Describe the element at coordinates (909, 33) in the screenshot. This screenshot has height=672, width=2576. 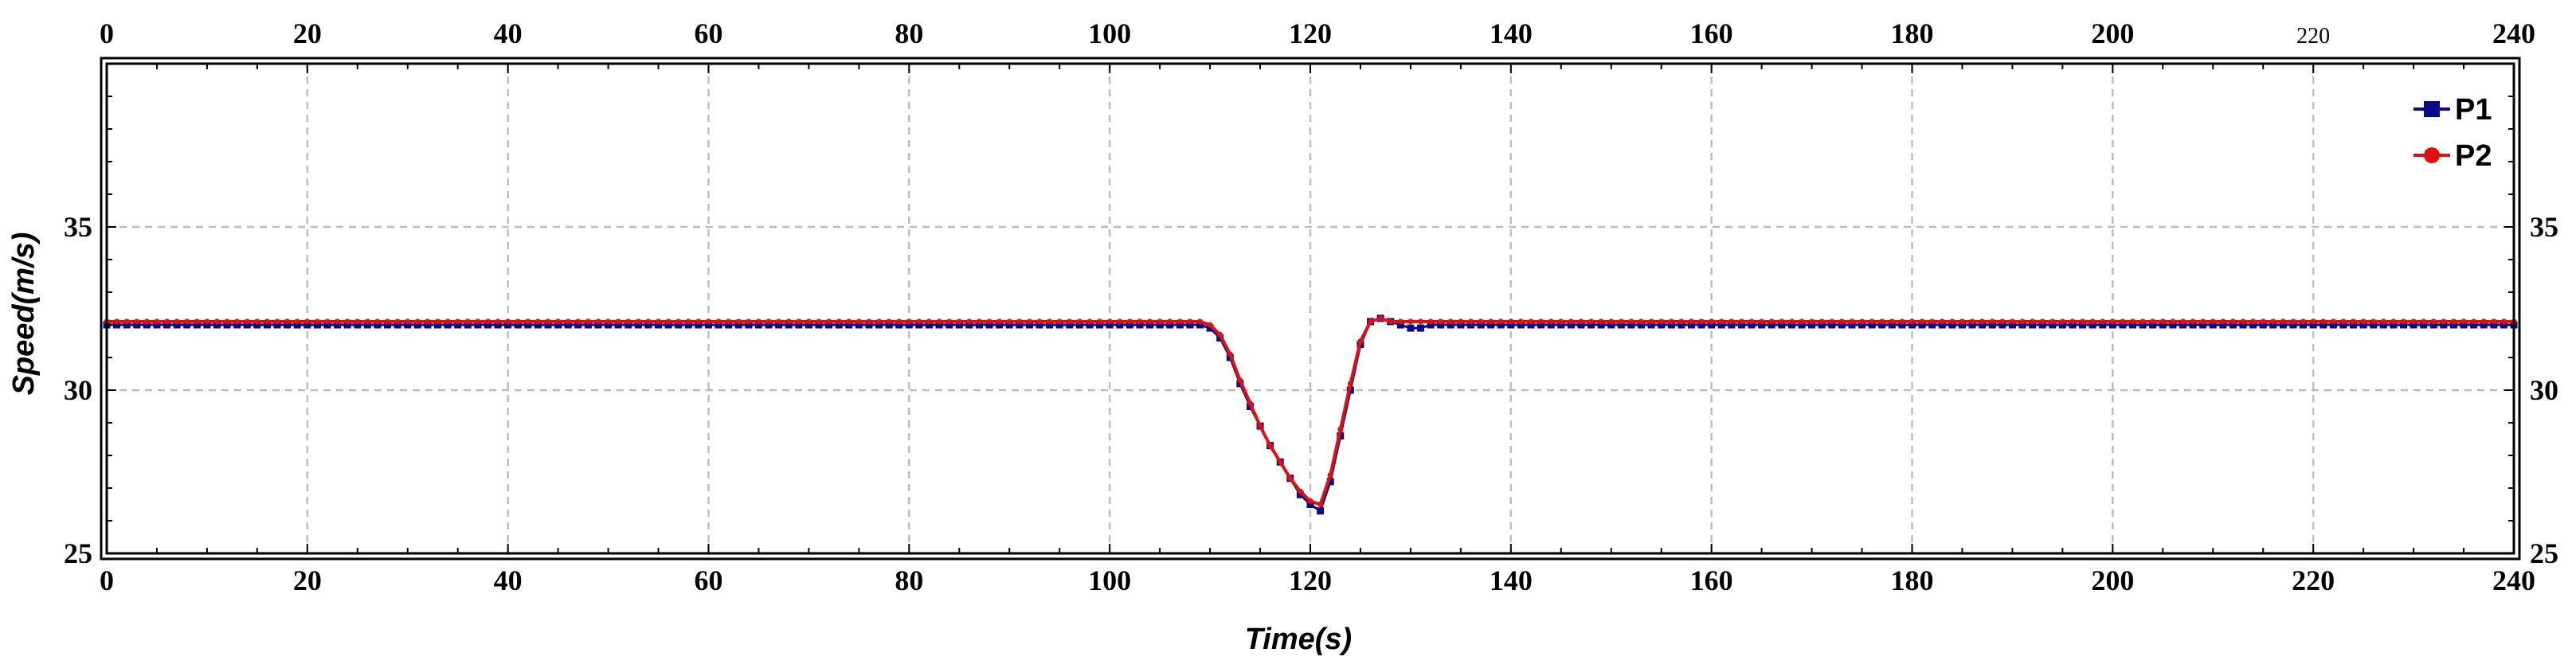
I see `x-tick-label-top: 80` at that location.